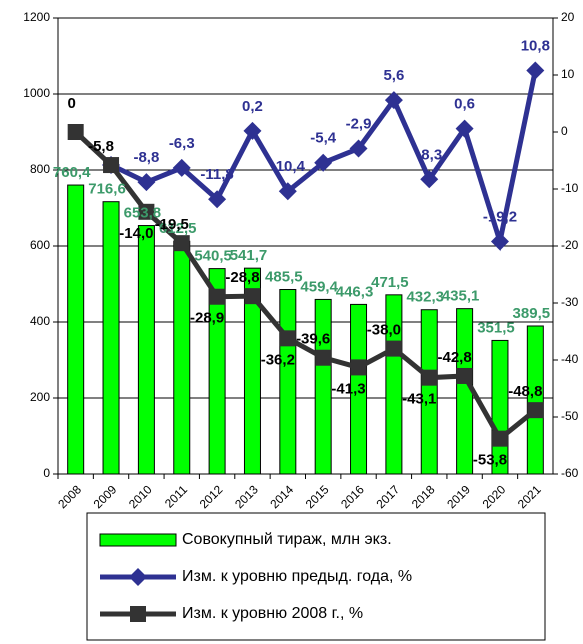 The image size is (583, 644). What do you see at coordinates (464, 104) in the screenshot?
I see `value-label: 0,6` at bounding box center [464, 104].